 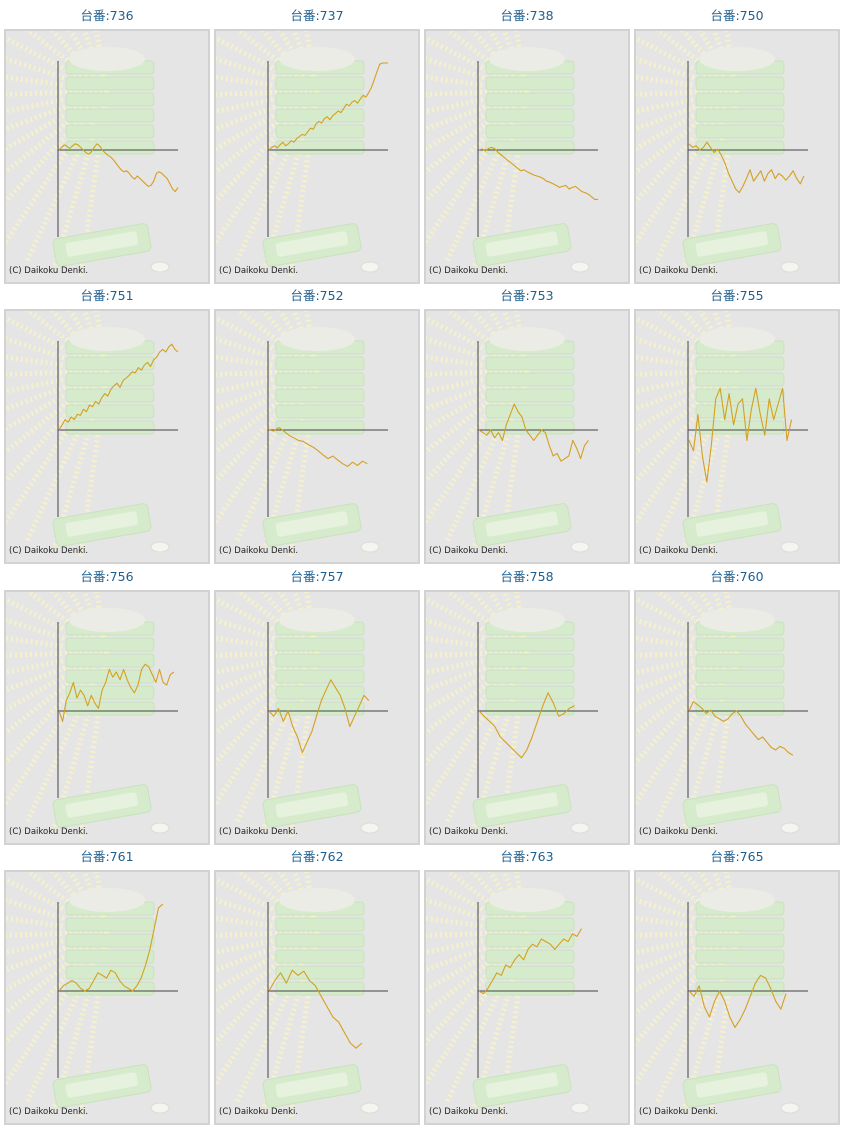 What do you see at coordinates (317, 295) in the screenshot?
I see `machine-number-title: 台番:752` at bounding box center [317, 295].